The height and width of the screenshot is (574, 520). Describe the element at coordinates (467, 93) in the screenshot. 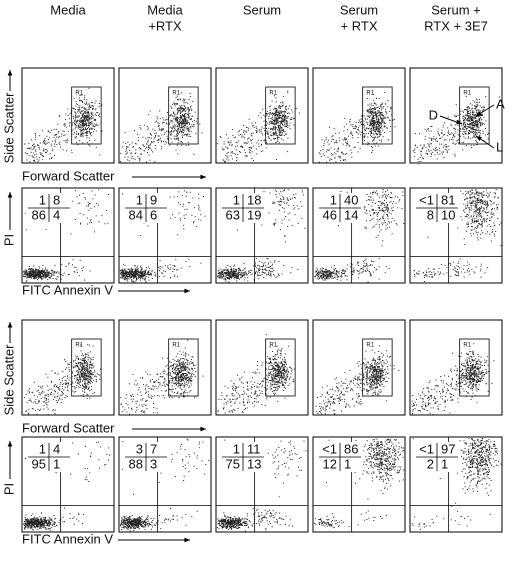

I see `gate-label: R1` at that location.